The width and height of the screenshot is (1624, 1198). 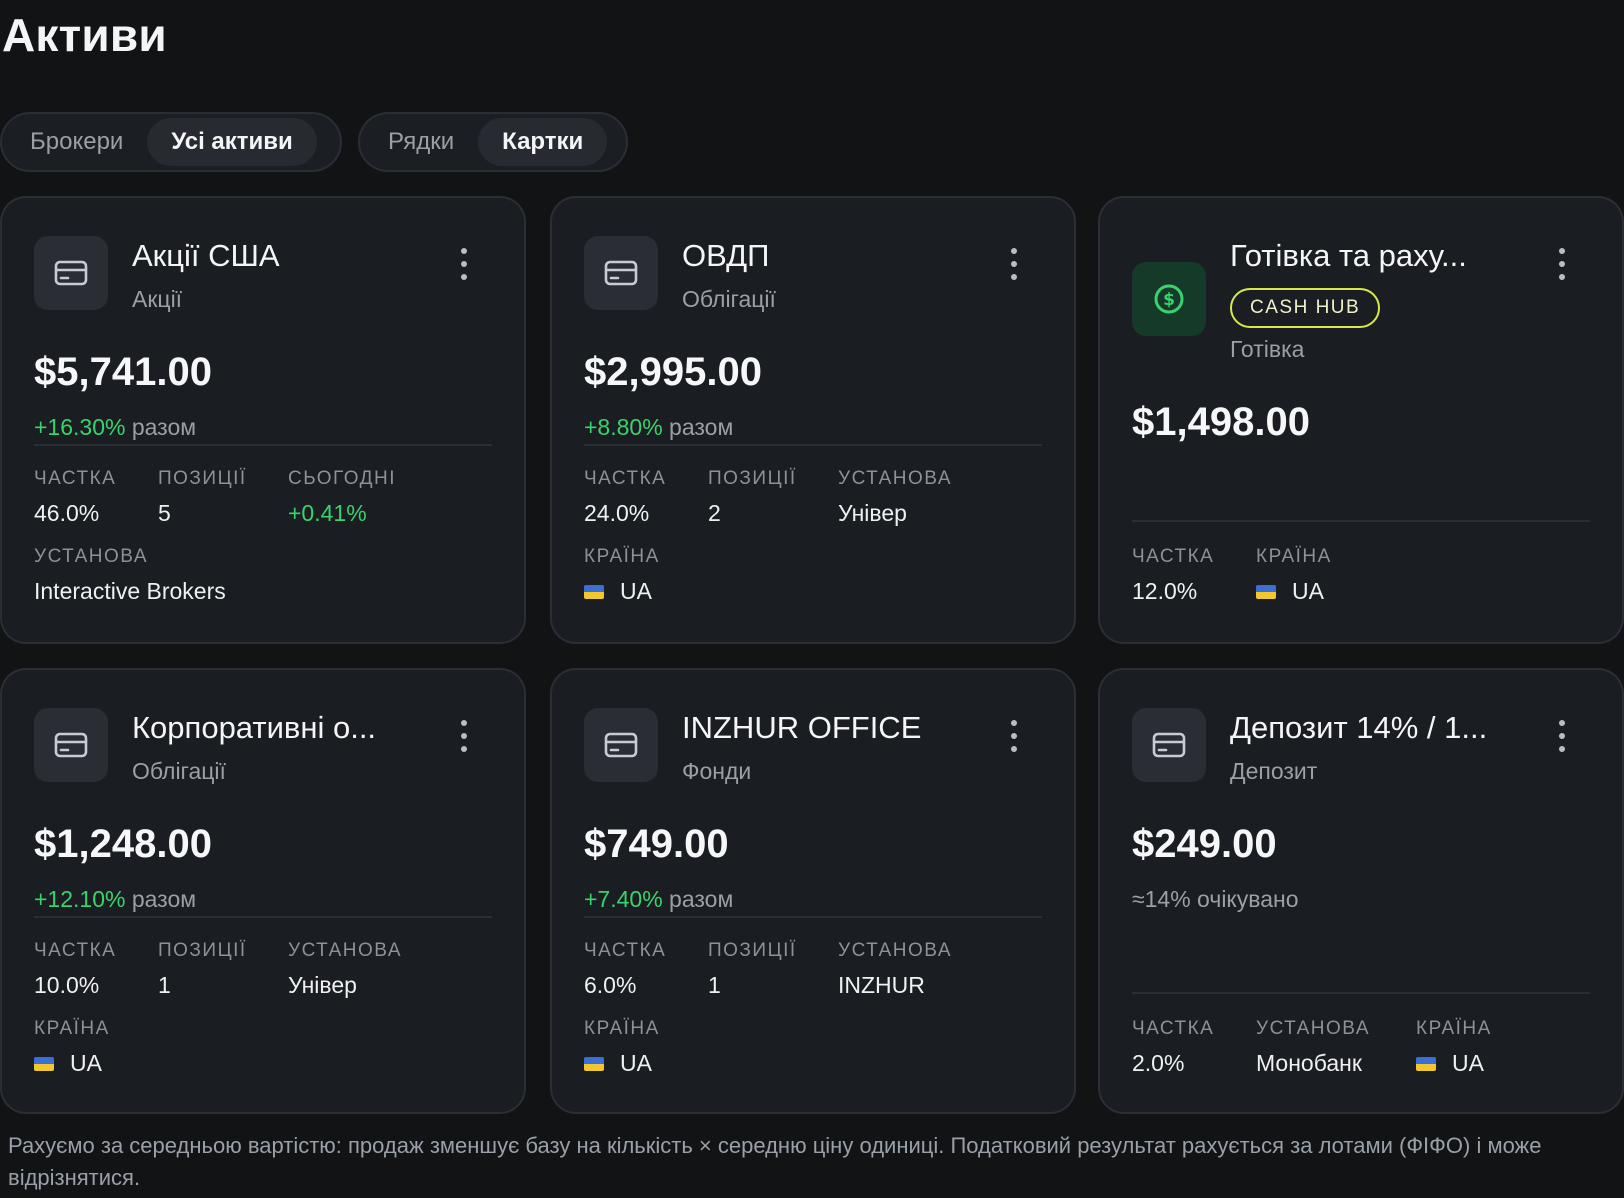 I want to click on stat-share: Частка 6.0%, so click(x=625, y=969).